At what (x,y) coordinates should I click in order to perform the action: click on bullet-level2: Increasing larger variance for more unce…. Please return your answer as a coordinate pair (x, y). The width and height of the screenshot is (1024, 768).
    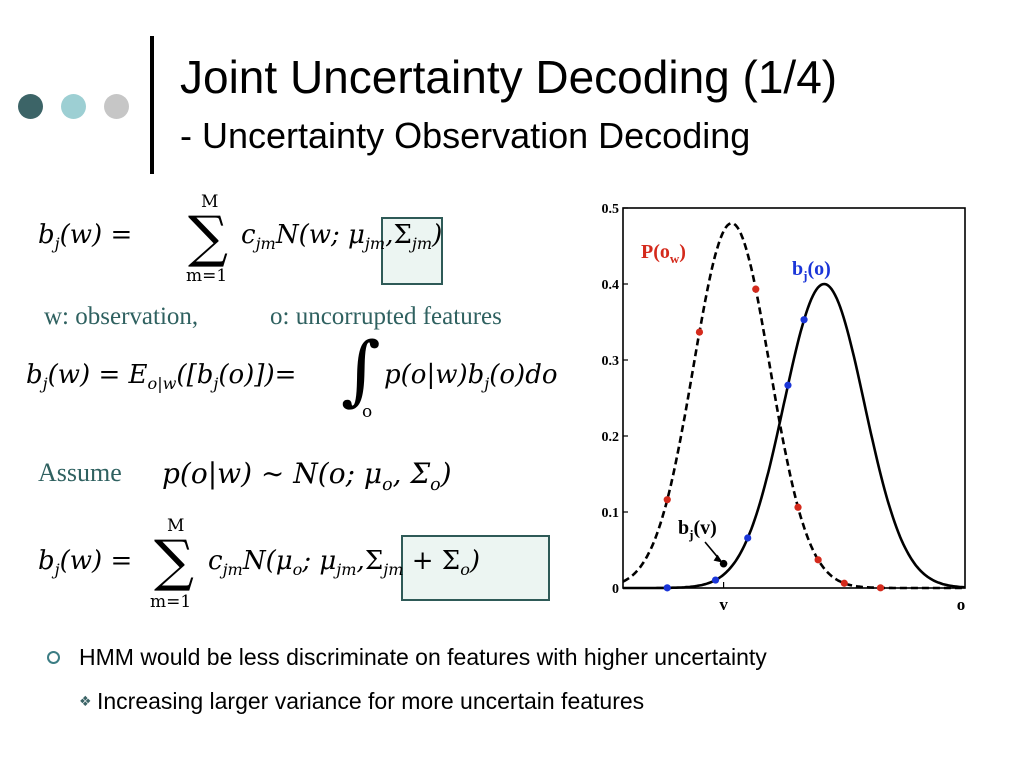
    Looking at the image, I should click on (371, 701).